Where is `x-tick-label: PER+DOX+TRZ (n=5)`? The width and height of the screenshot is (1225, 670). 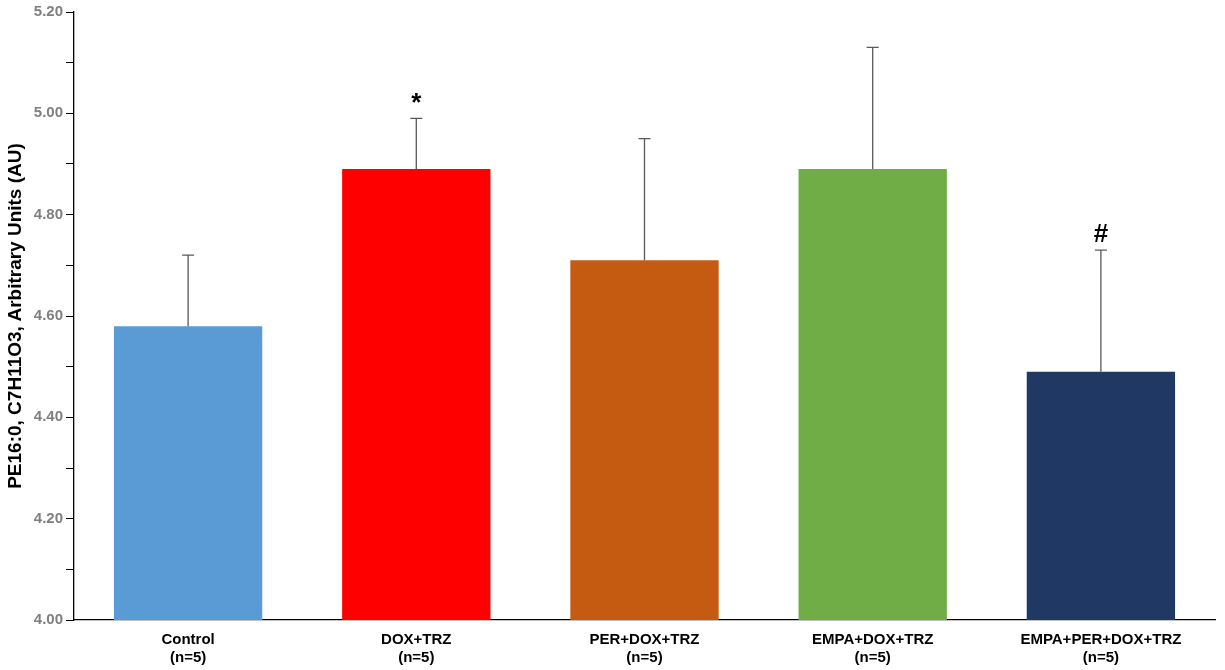
x-tick-label: PER+DOX+TRZ (n=5) is located at coordinates (644, 648).